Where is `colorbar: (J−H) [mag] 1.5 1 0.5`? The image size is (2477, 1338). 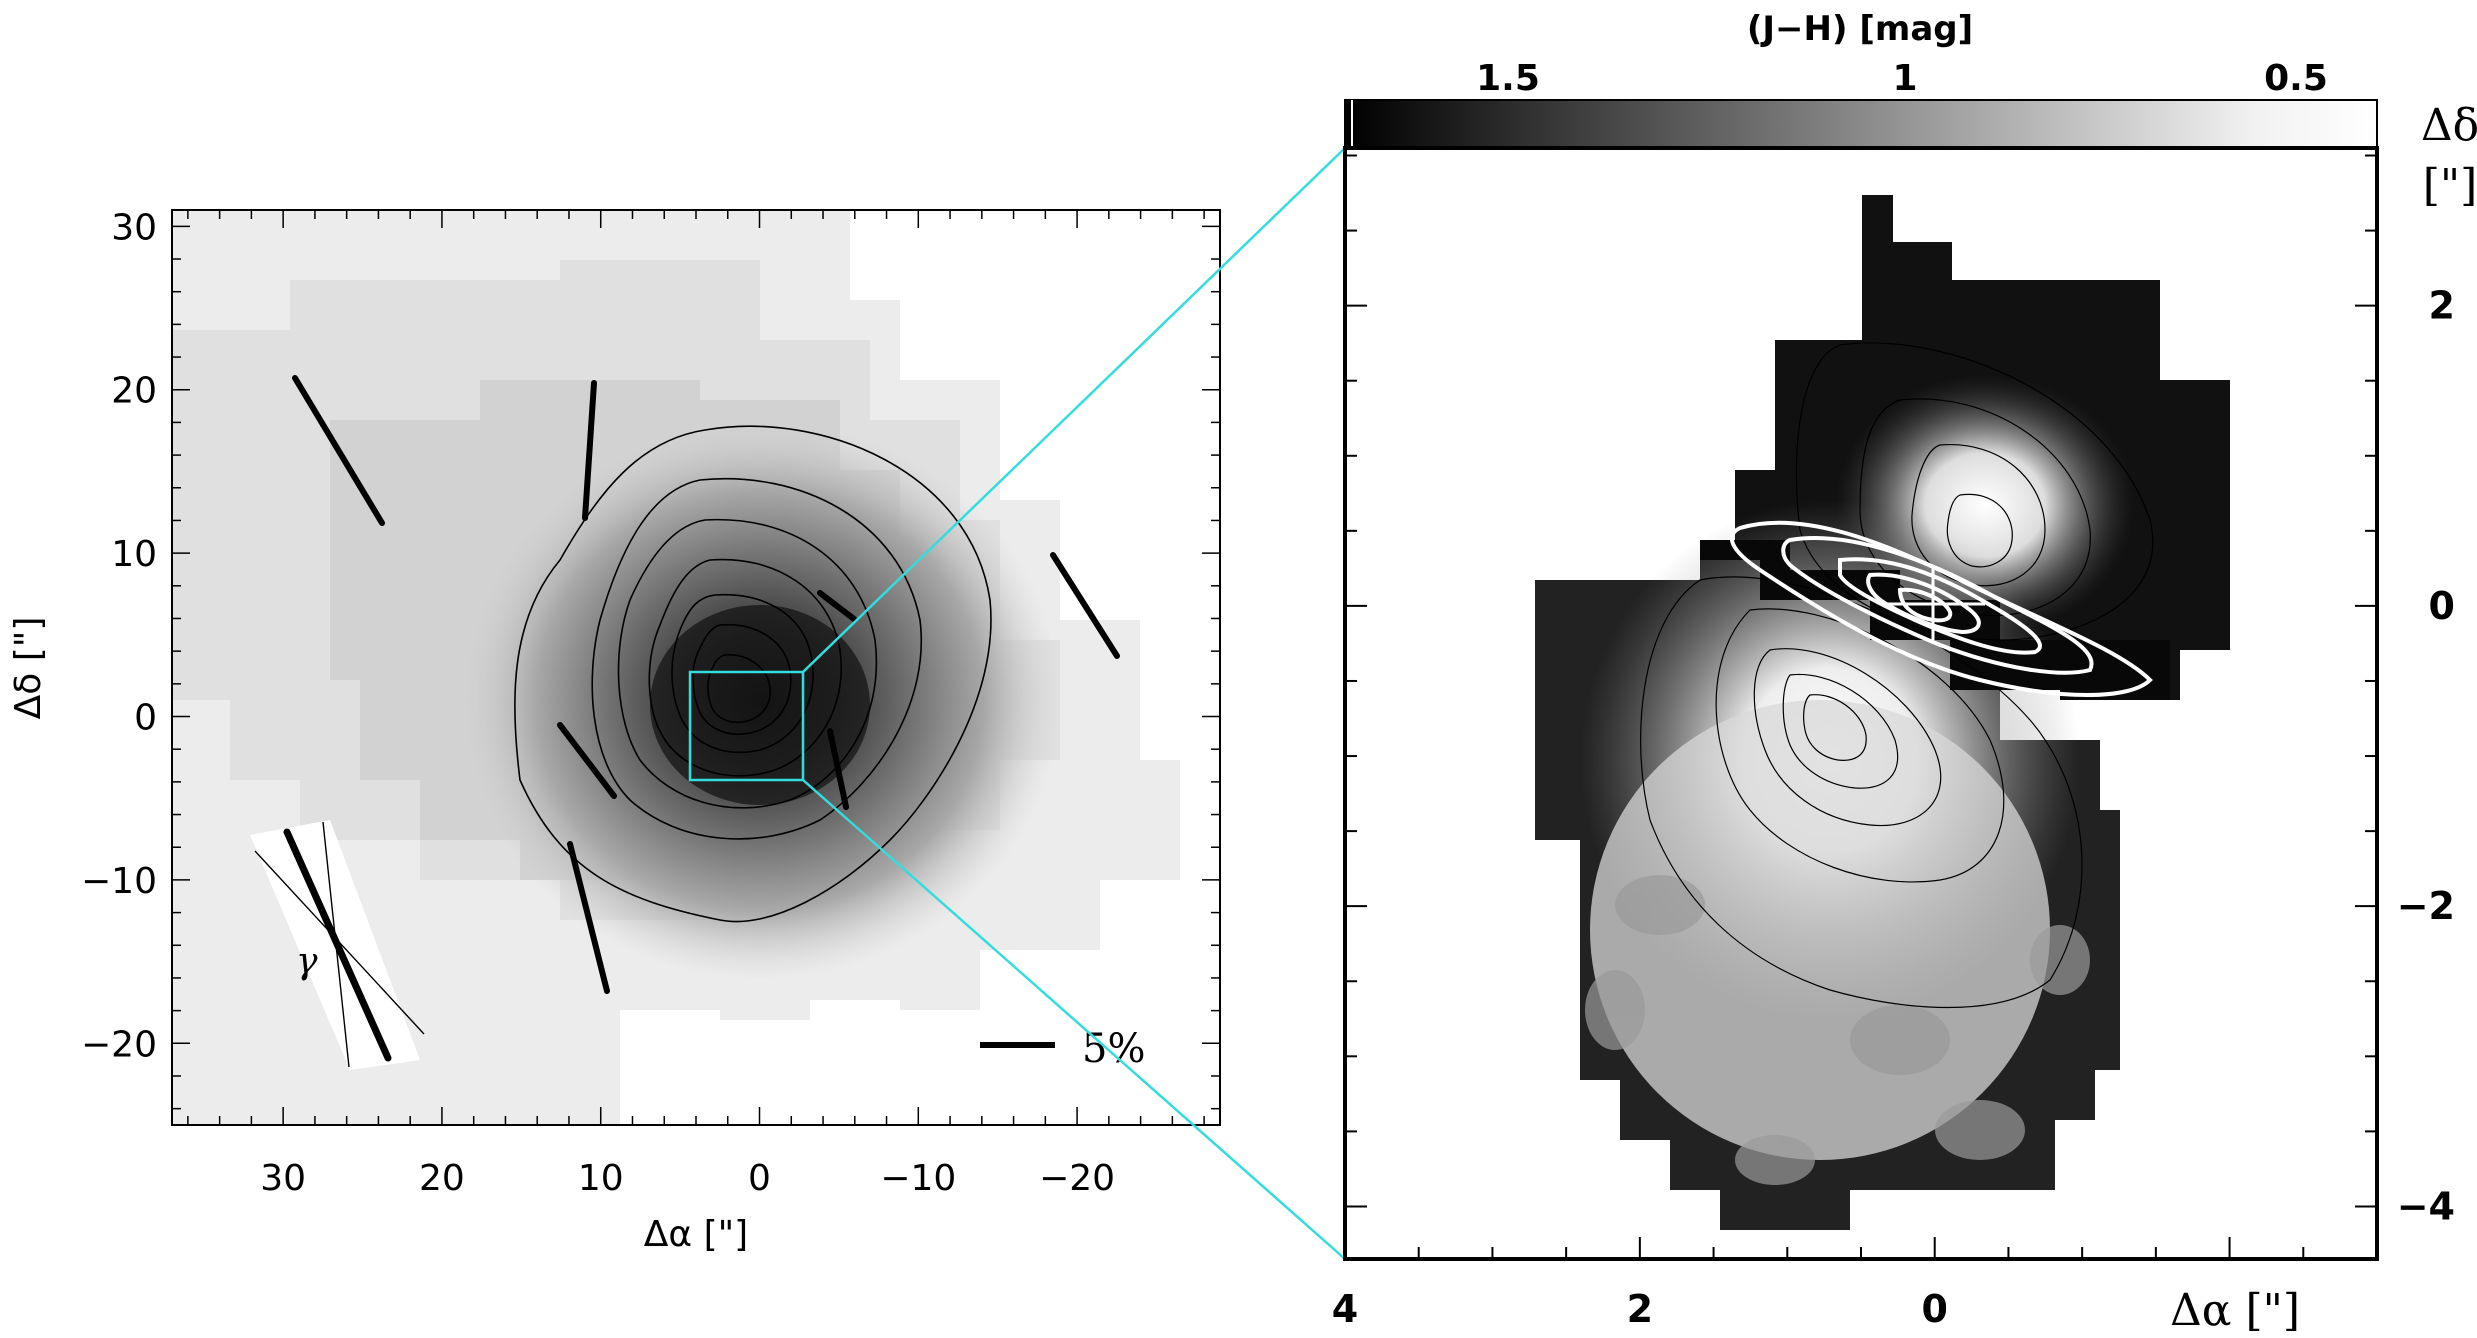 colorbar: (J−H) [mag] 1.5 1 0.5 is located at coordinates (1861, 79).